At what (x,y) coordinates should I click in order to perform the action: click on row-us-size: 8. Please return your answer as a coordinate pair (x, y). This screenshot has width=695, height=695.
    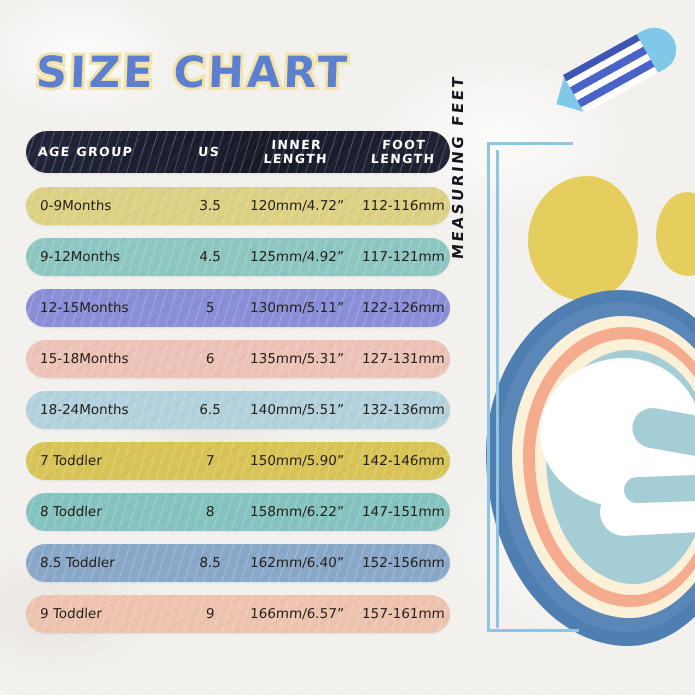
    Looking at the image, I should click on (210, 511).